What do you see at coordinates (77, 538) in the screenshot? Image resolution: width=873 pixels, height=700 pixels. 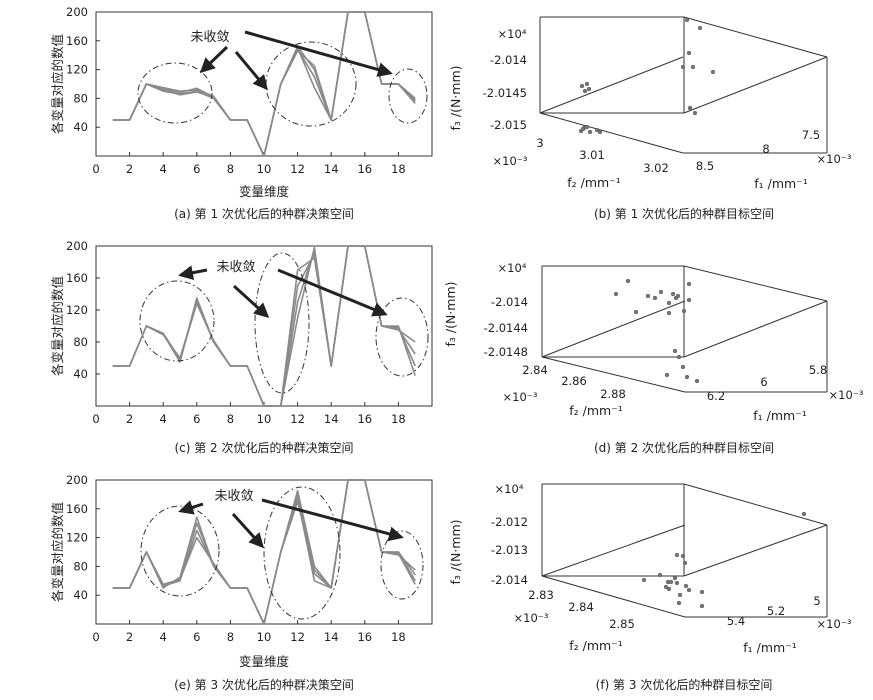 I see `y-tick-label: 120` at bounding box center [77, 538].